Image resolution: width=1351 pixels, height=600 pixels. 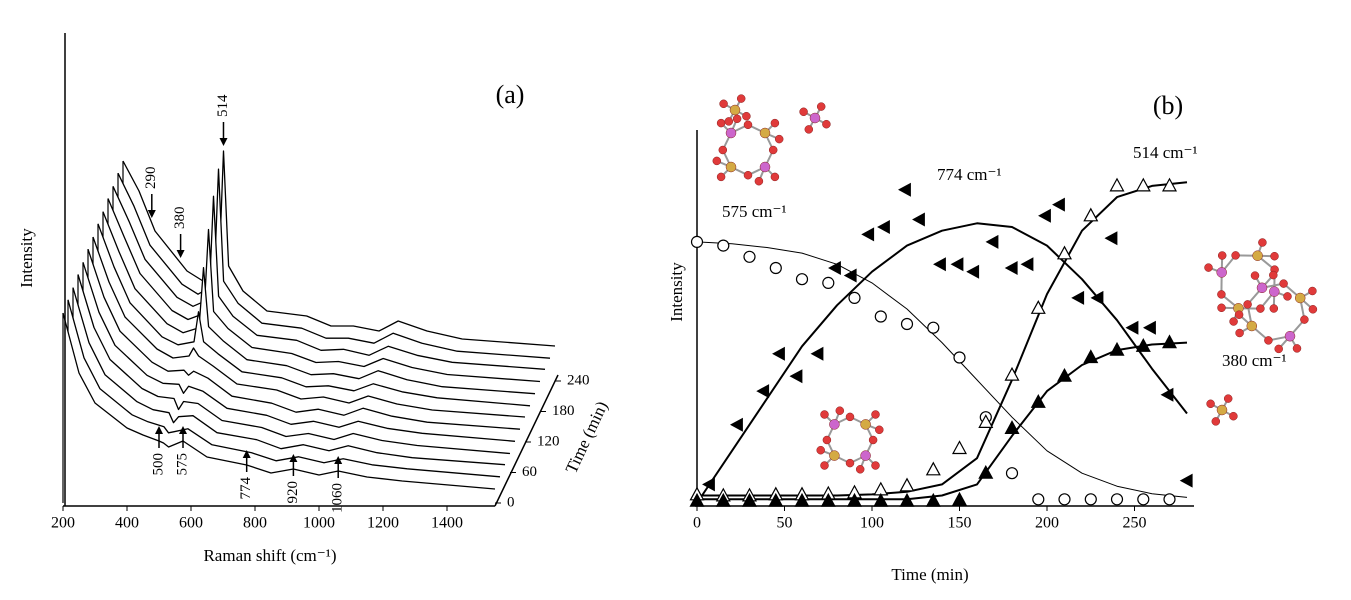 I want to click on z-tick-label: 180, so click(x=563, y=411).